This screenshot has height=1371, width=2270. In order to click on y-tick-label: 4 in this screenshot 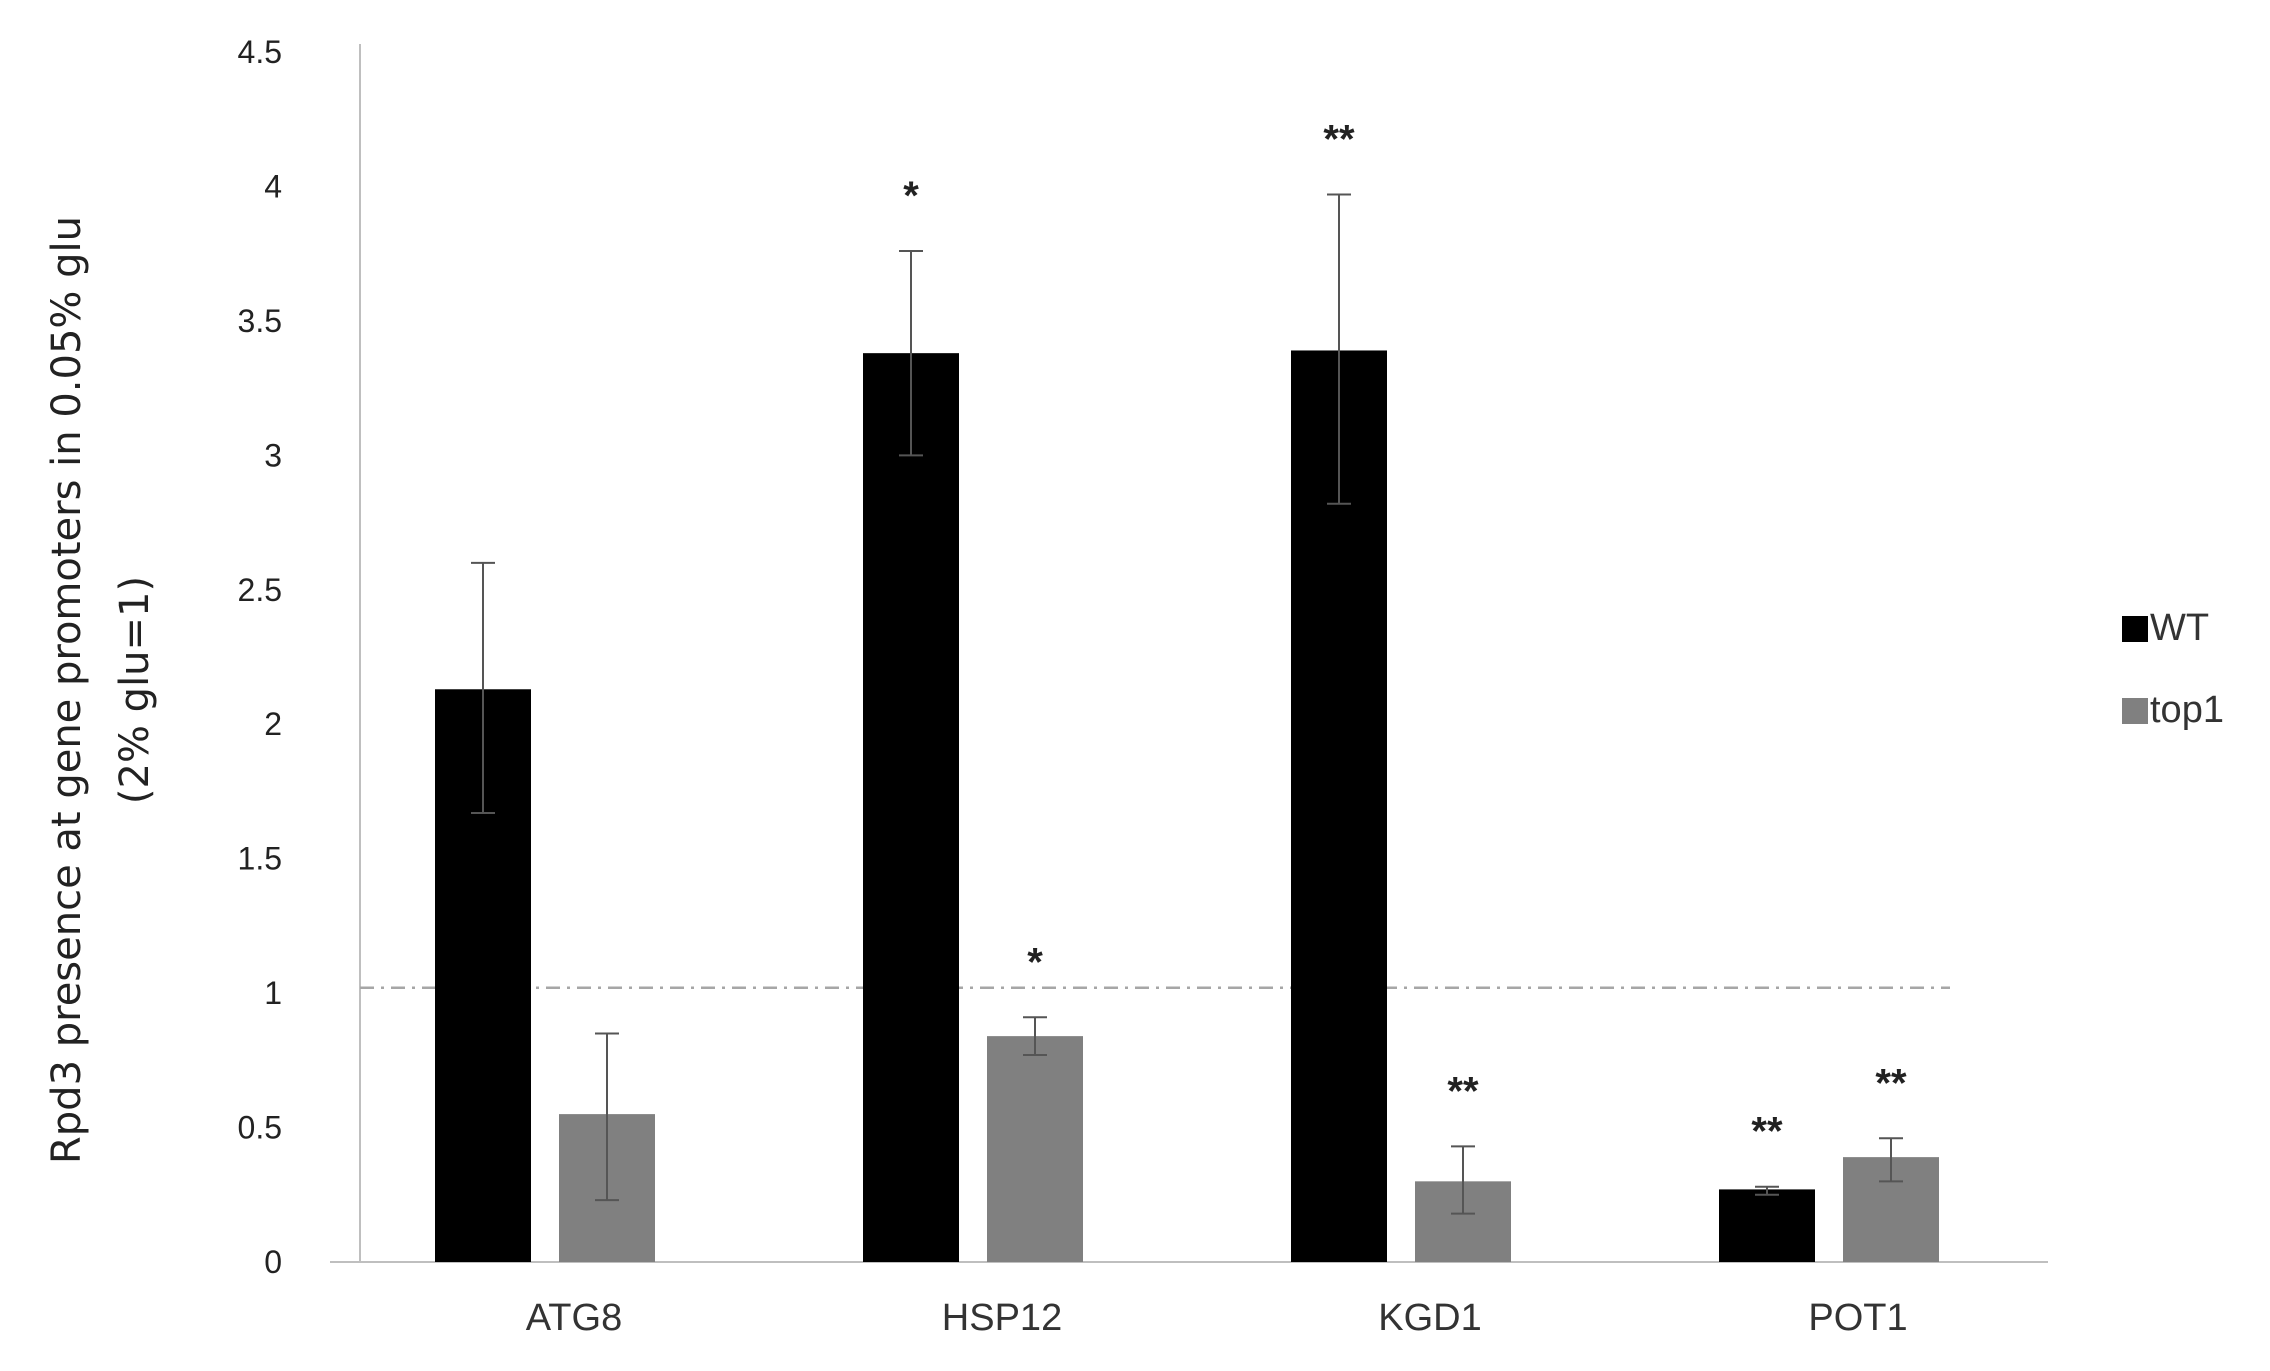, I will do `click(273, 186)`.